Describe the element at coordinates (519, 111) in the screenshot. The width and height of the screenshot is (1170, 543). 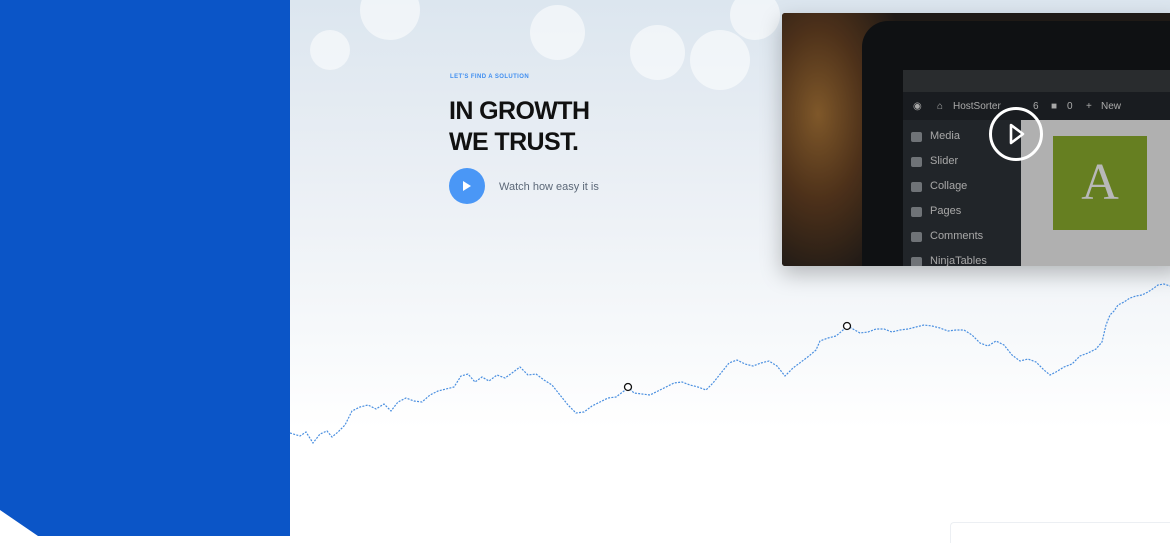
I see `headline-line-1: IN GROWTH` at that location.